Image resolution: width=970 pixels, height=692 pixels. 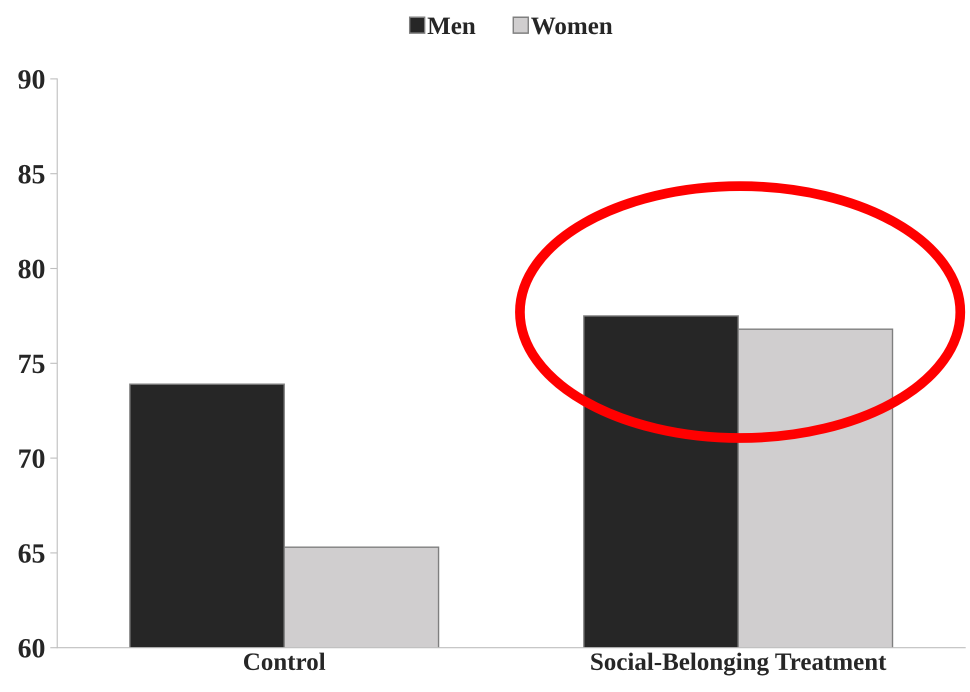 What do you see at coordinates (31, 269) in the screenshot?
I see `y-tick-label: 80` at bounding box center [31, 269].